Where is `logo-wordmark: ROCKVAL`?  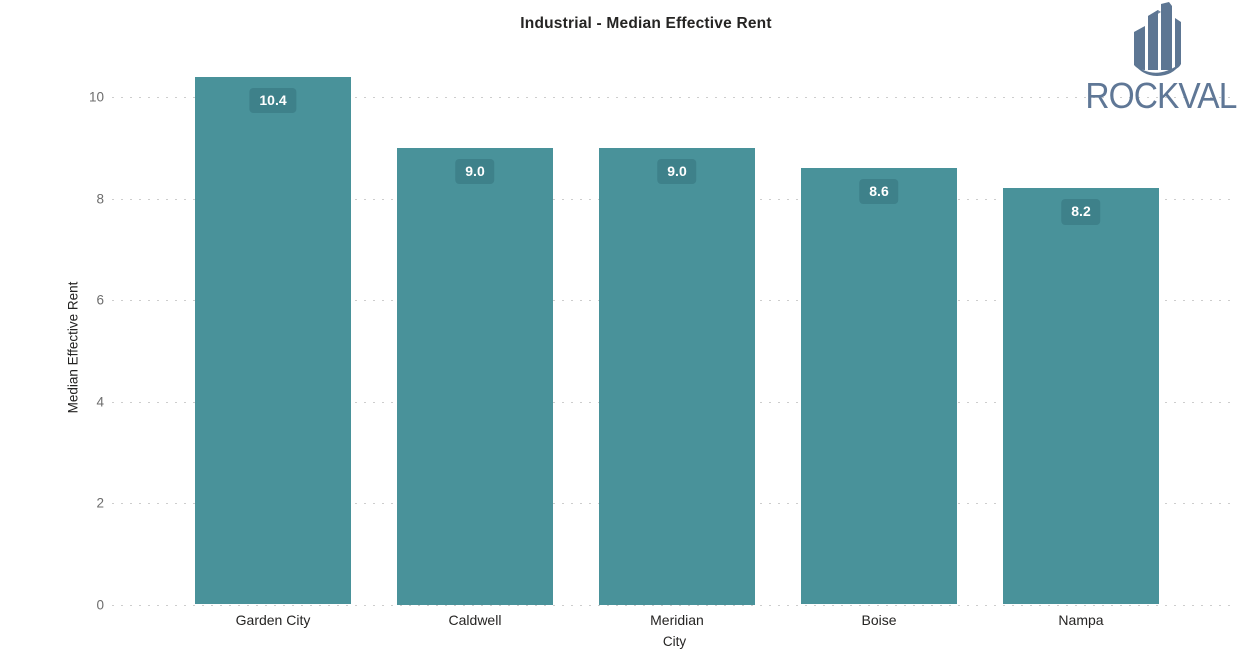 logo-wordmark: ROCKVAL is located at coordinates (1160, 95).